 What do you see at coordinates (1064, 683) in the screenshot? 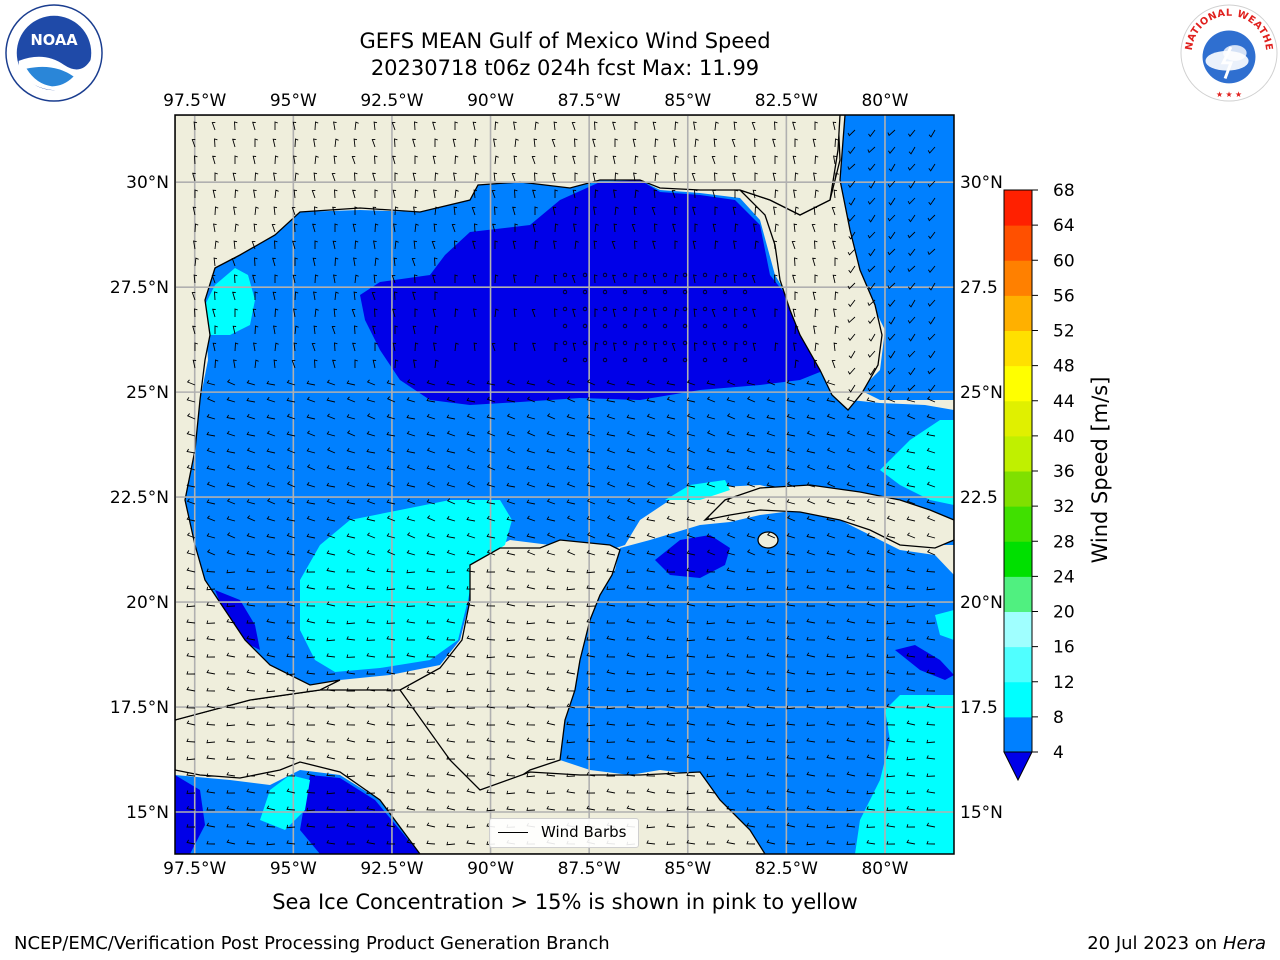
I see `colorbar-tick-label: 12` at bounding box center [1064, 683].